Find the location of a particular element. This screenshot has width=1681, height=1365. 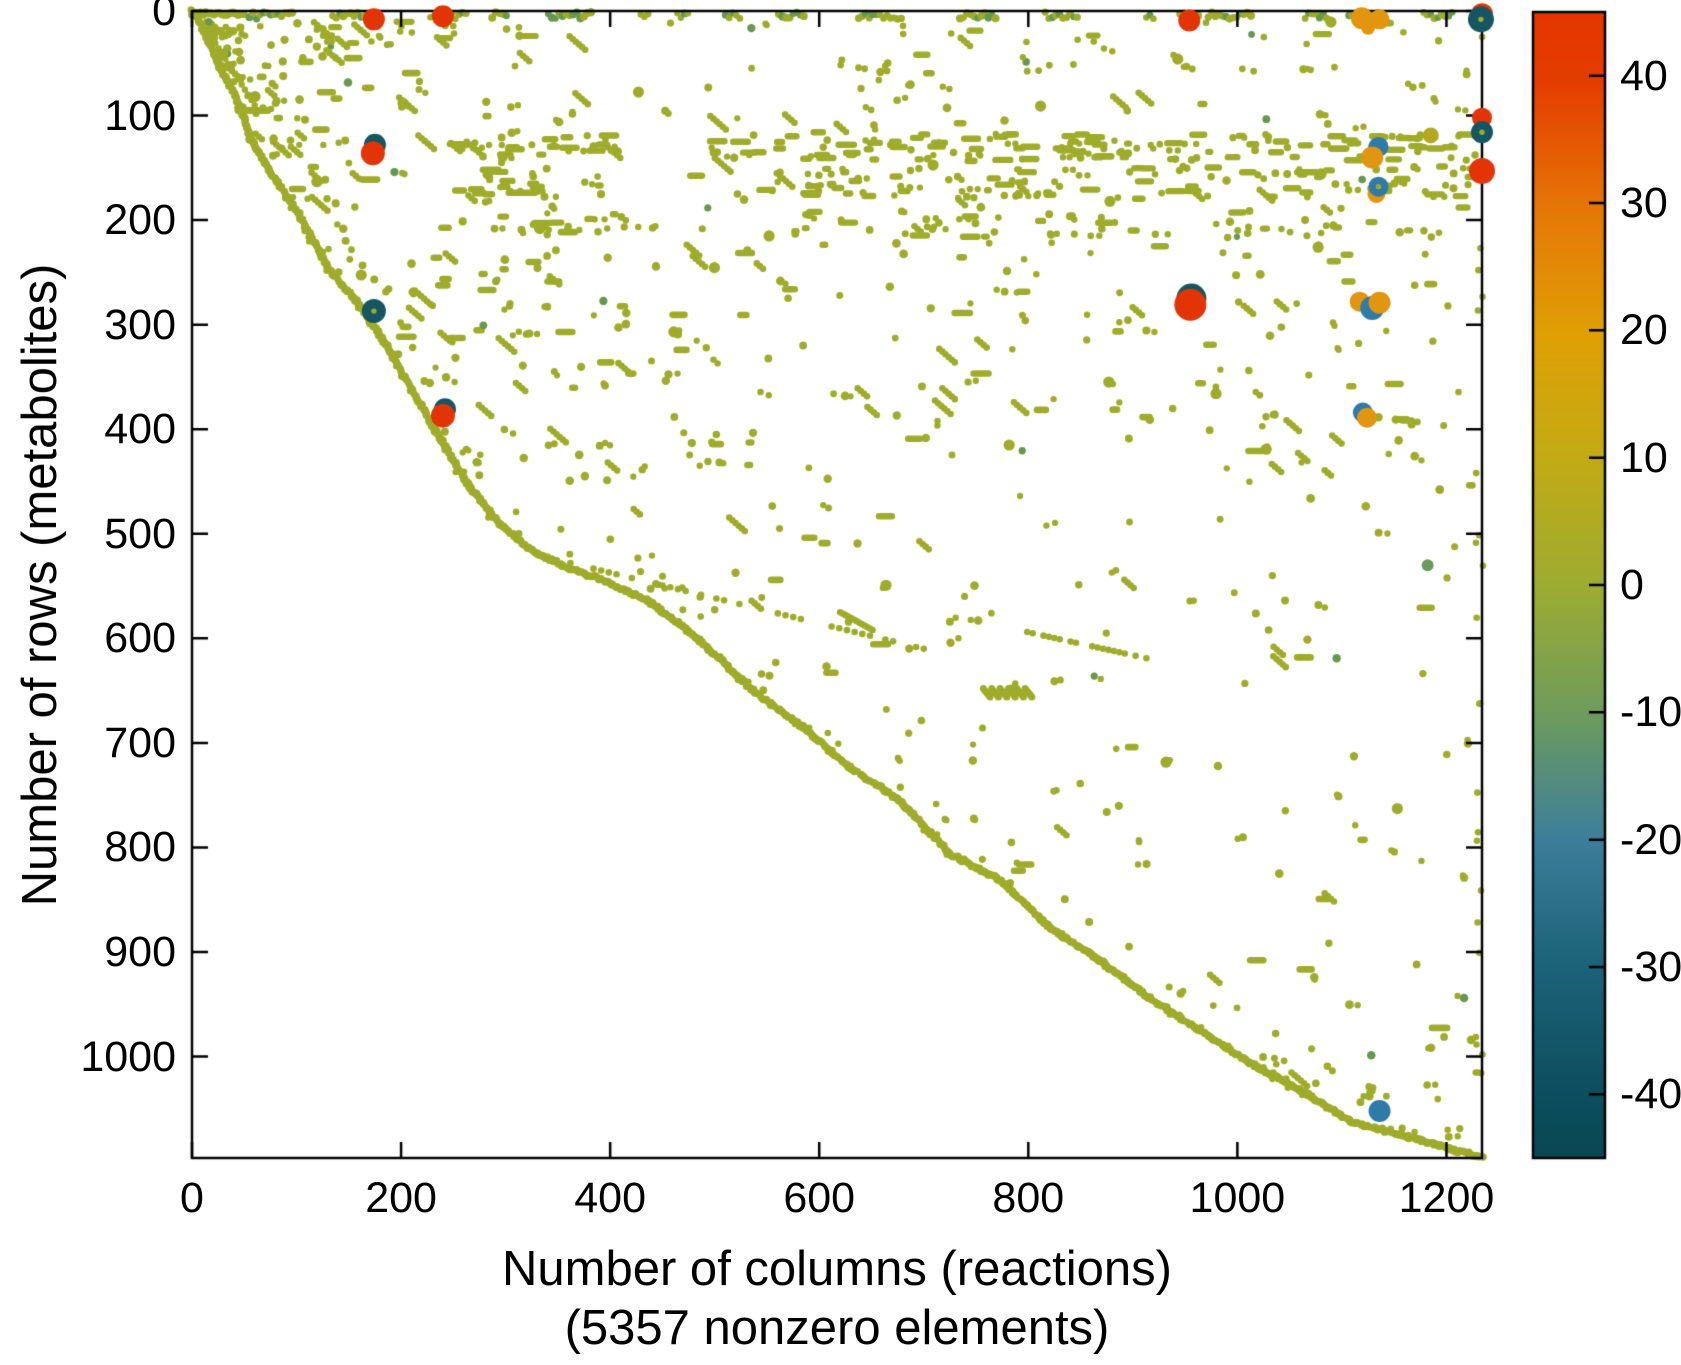

colorbar-tick-label: 10 is located at coordinates (1644, 457).